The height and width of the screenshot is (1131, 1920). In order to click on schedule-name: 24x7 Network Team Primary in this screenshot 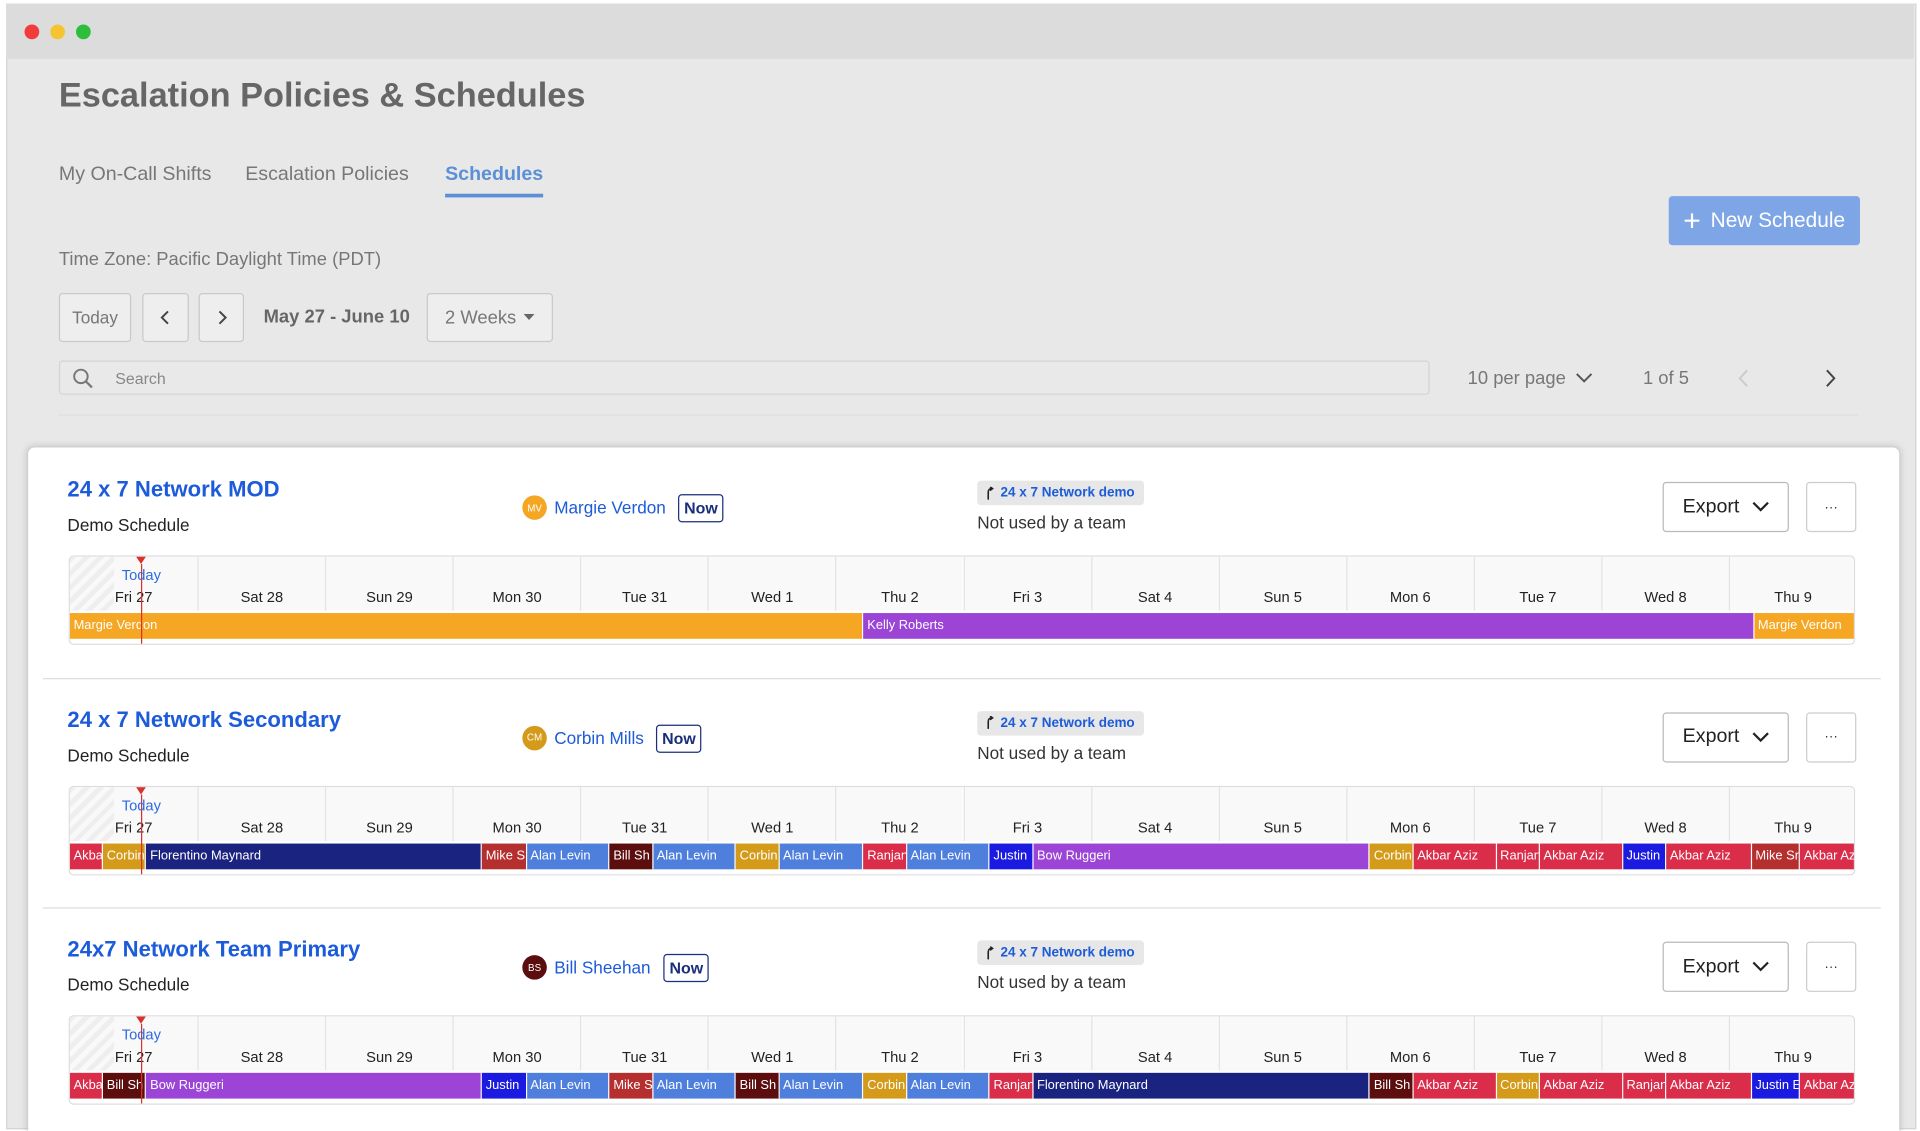, I will do `click(214, 949)`.